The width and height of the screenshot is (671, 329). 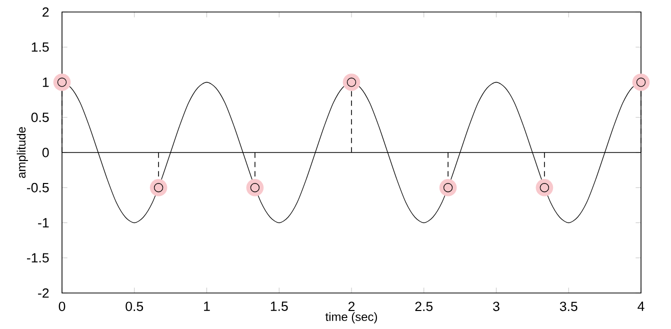 I want to click on x-tick-label: 1, so click(x=207, y=306).